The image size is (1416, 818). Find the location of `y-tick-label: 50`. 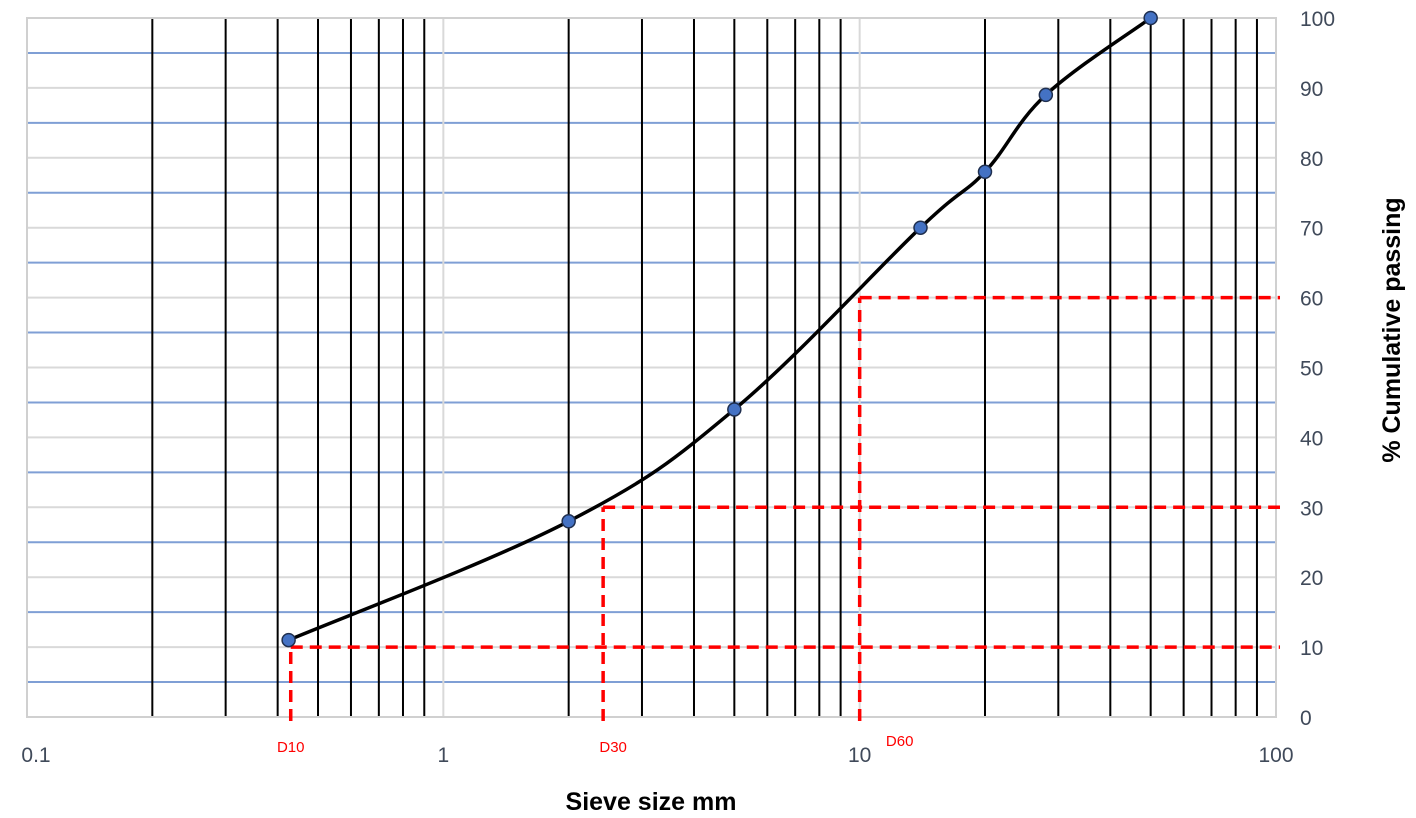

y-tick-label: 50 is located at coordinates (1311, 369).